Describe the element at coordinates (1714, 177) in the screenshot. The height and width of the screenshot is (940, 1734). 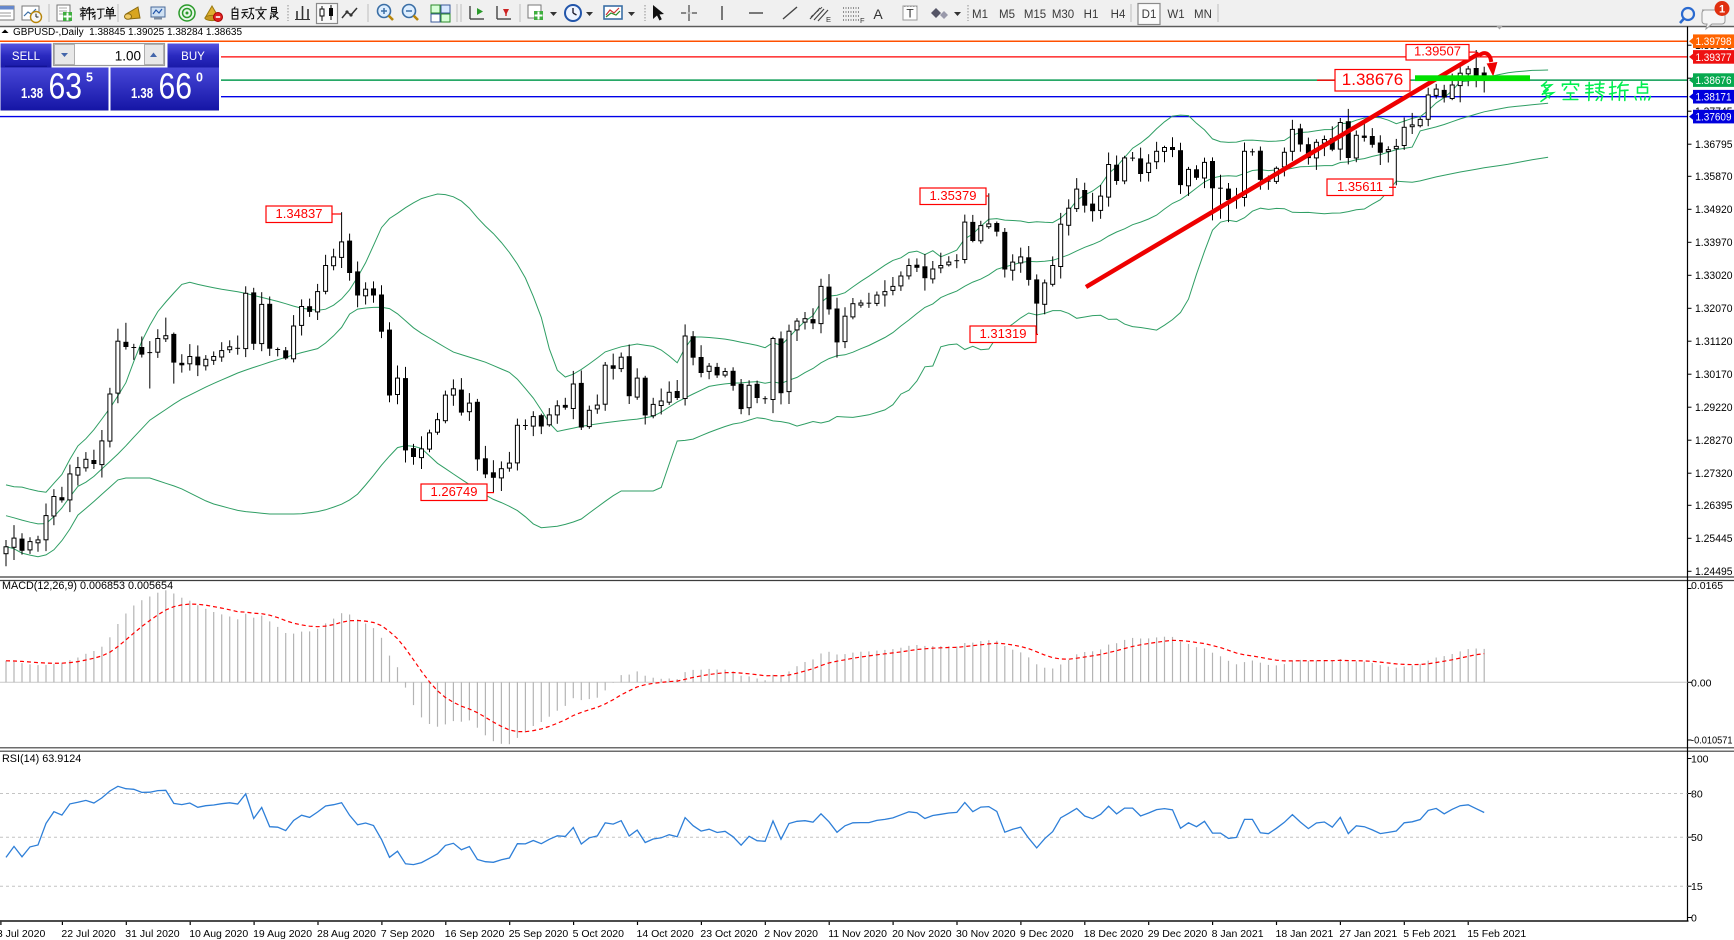
I see `svg-text: 1.35870` at that location.